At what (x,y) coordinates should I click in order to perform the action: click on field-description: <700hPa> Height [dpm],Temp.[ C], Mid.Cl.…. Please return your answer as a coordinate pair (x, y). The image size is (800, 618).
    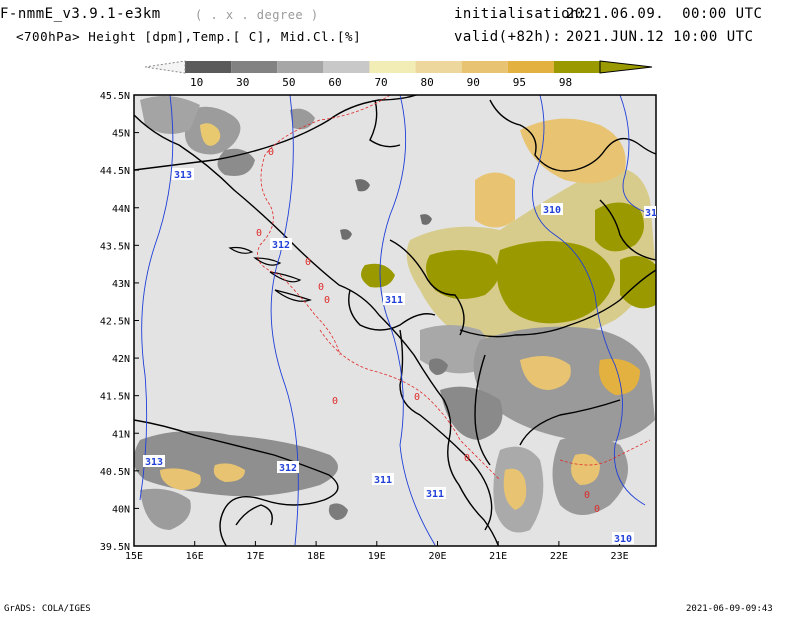
    Looking at the image, I should click on (189, 36).